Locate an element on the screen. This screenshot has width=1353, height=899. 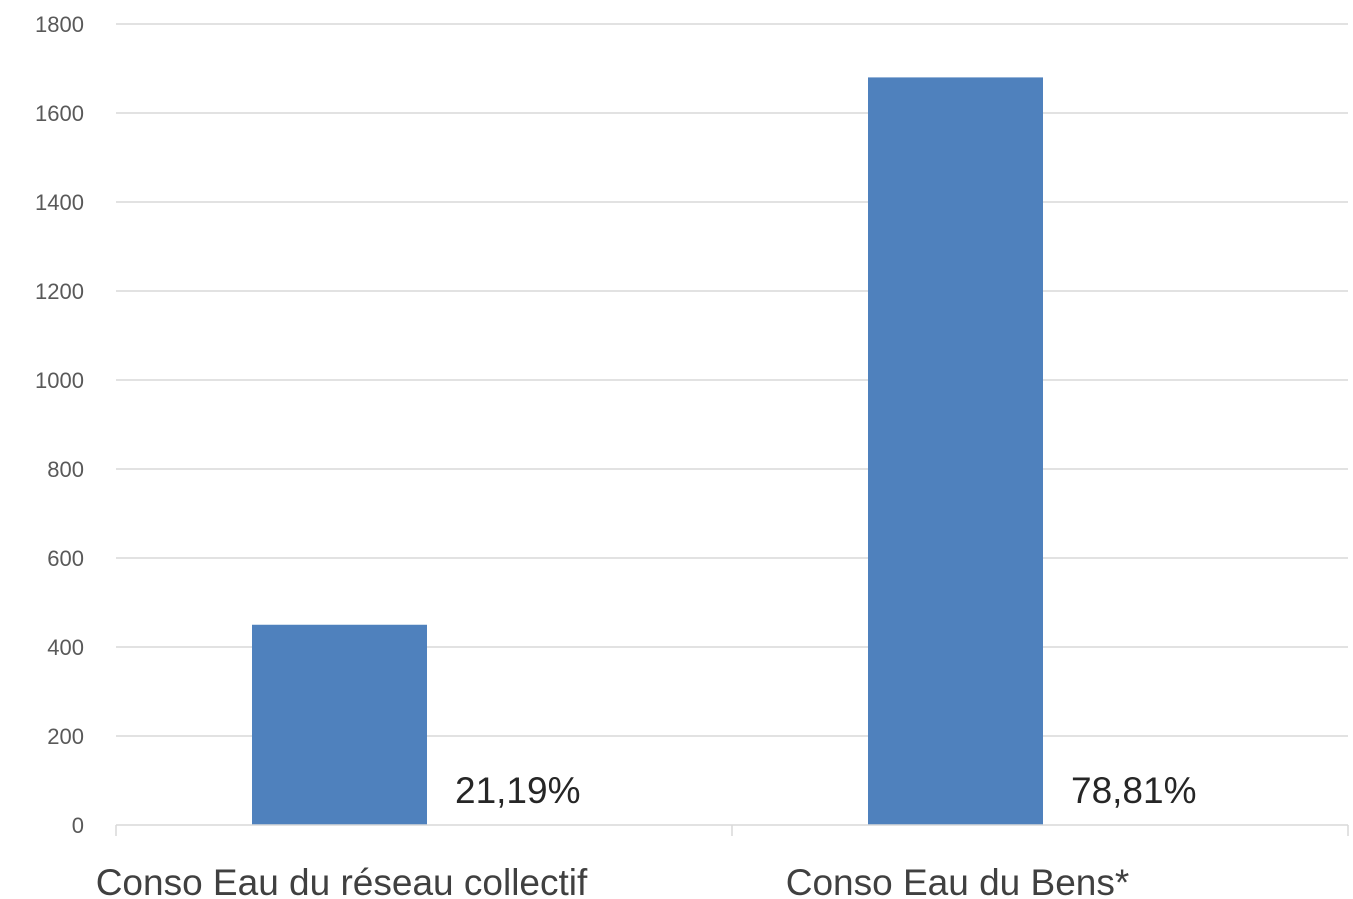
y-tick-label: 400 is located at coordinates (65, 647).